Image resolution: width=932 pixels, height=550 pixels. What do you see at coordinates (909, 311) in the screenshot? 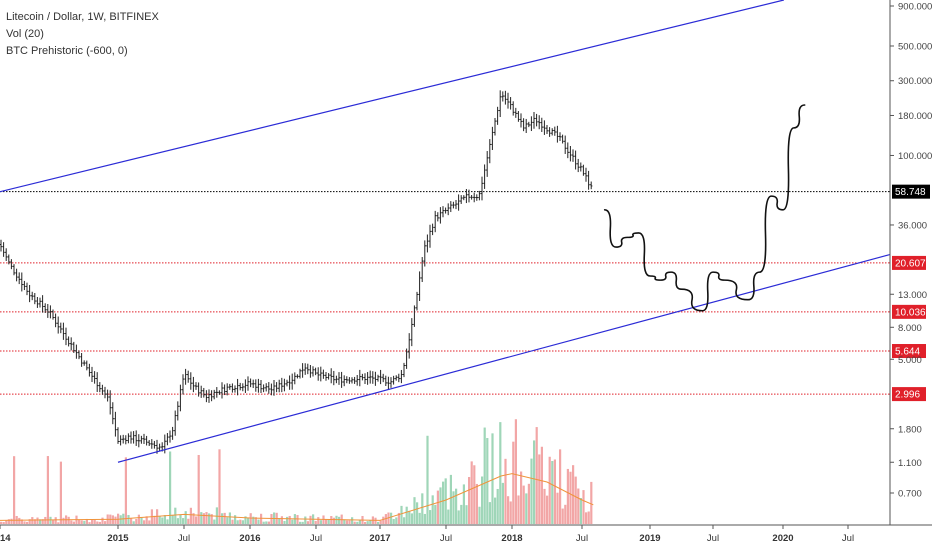
I see `level-label-box` at bounding box center [909, 311].